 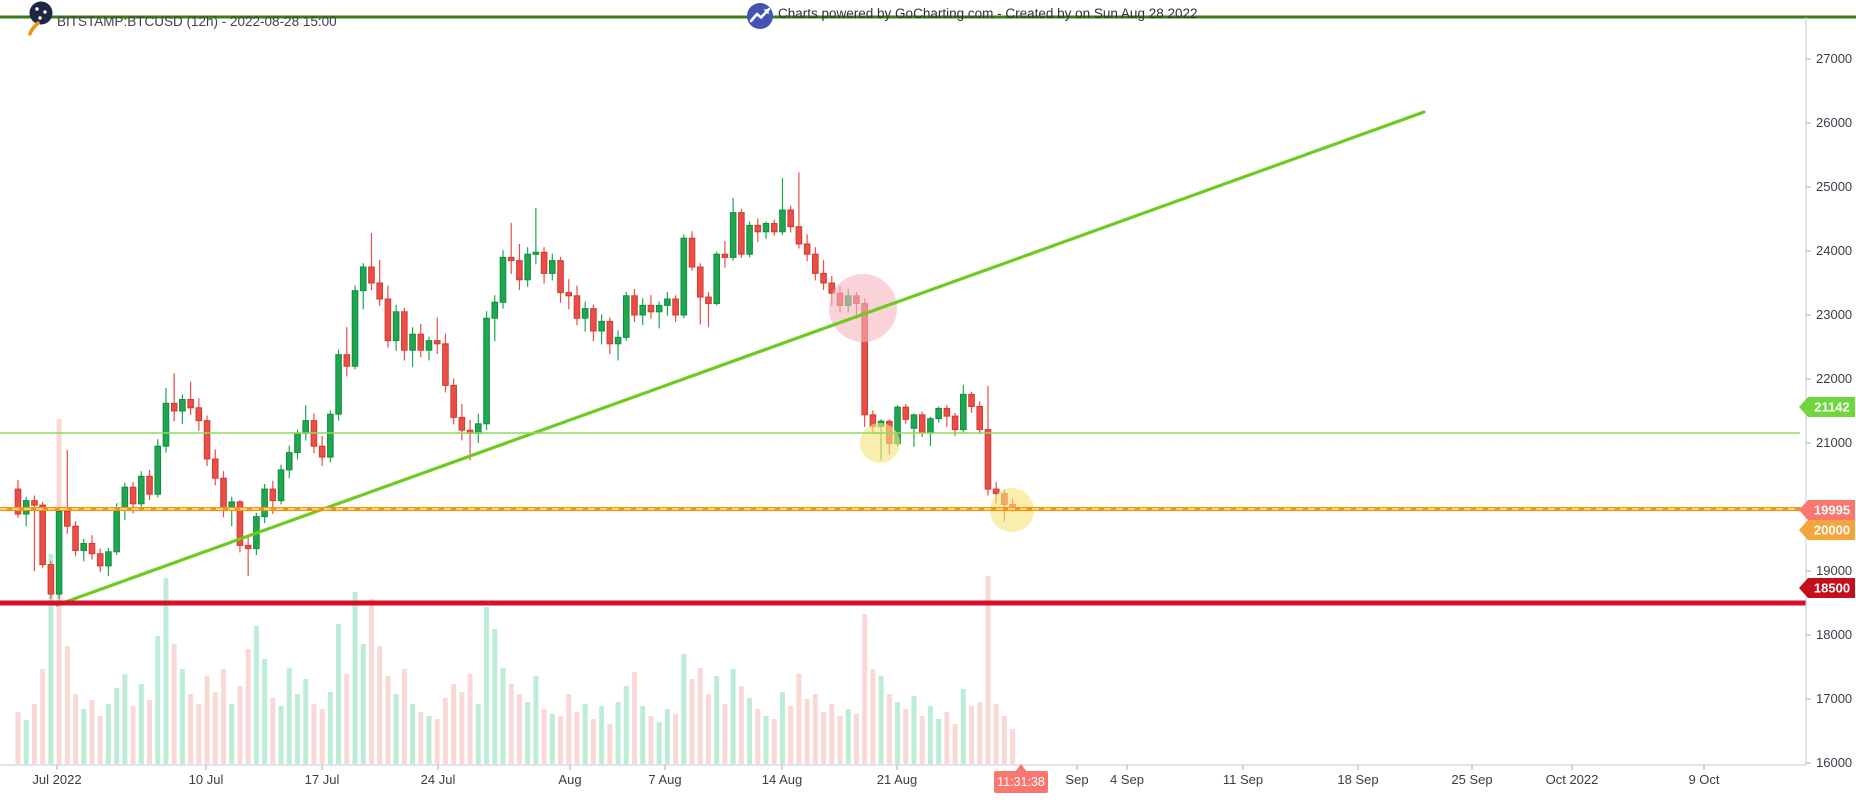 I want to click on time-tick-label: 25 Sep, so click(x=1471, y=779).